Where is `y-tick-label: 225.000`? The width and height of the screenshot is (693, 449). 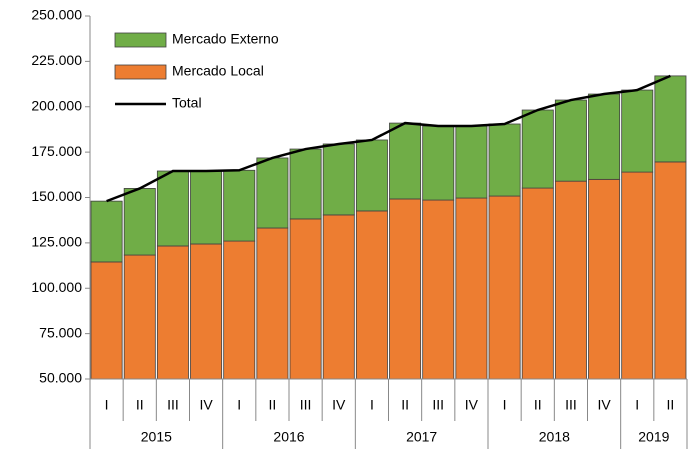 y-tick-label: 225.000 is located at coordinates (56, 60).